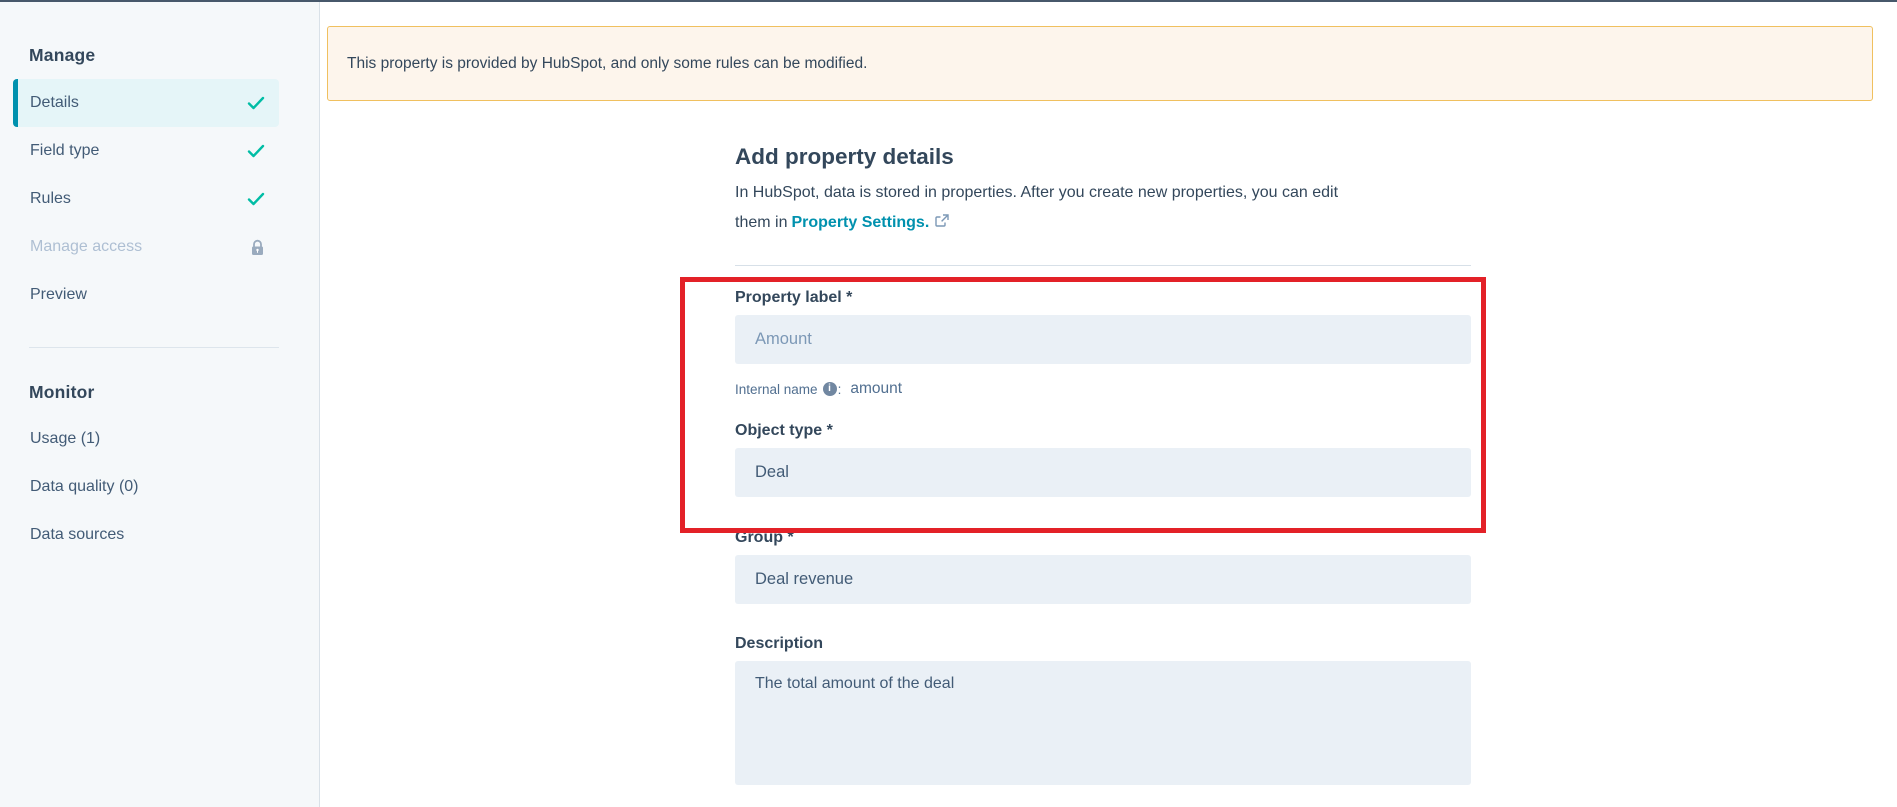 The width and height of the screenshot is (1897, 807). What do you see at coordinates (86, 246) in the screenshot?
I see `sidebar-item-label: Manage access` at bounding box center [86, 246].